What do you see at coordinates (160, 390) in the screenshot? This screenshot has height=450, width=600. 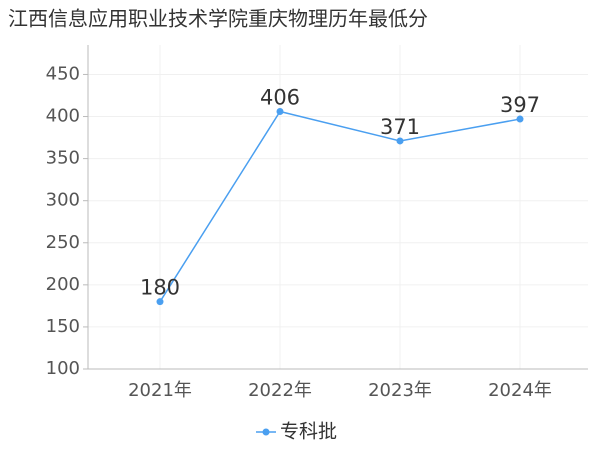 I see `x-tick-label: 2021年` at bounding box center [160, 390].